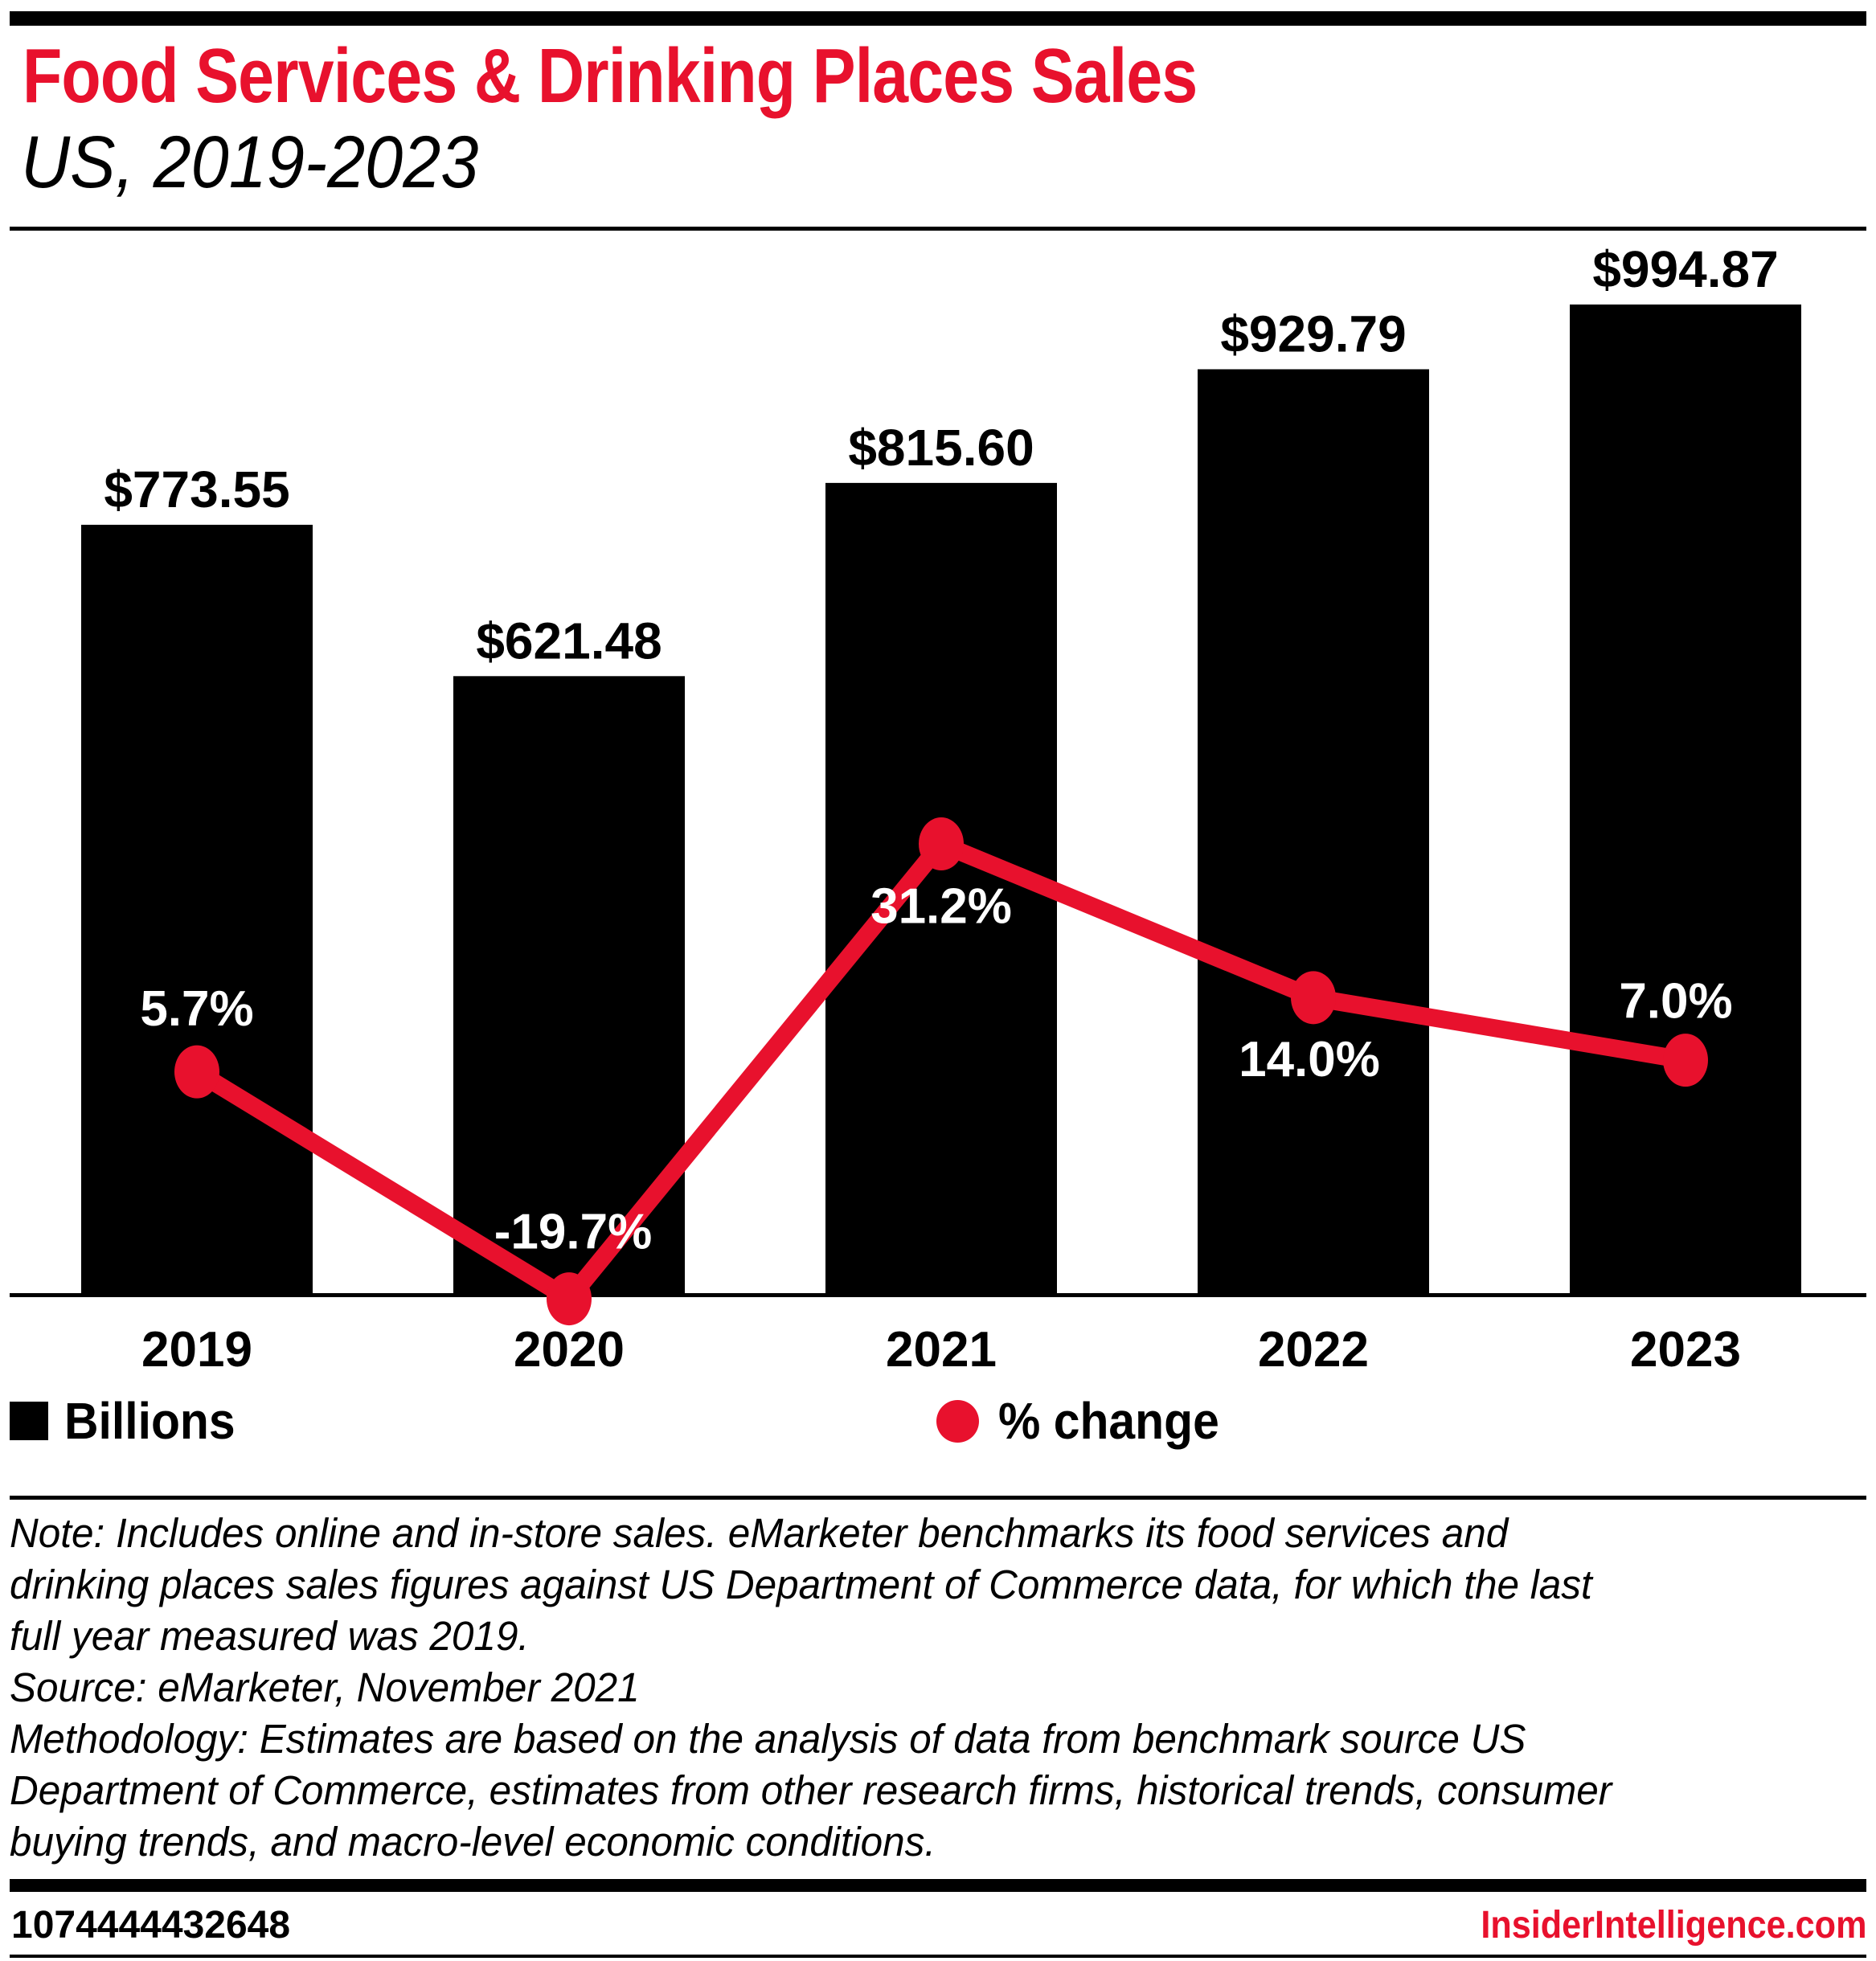  I want to click on legend-item-billions: Billions, so click(130, 1421).